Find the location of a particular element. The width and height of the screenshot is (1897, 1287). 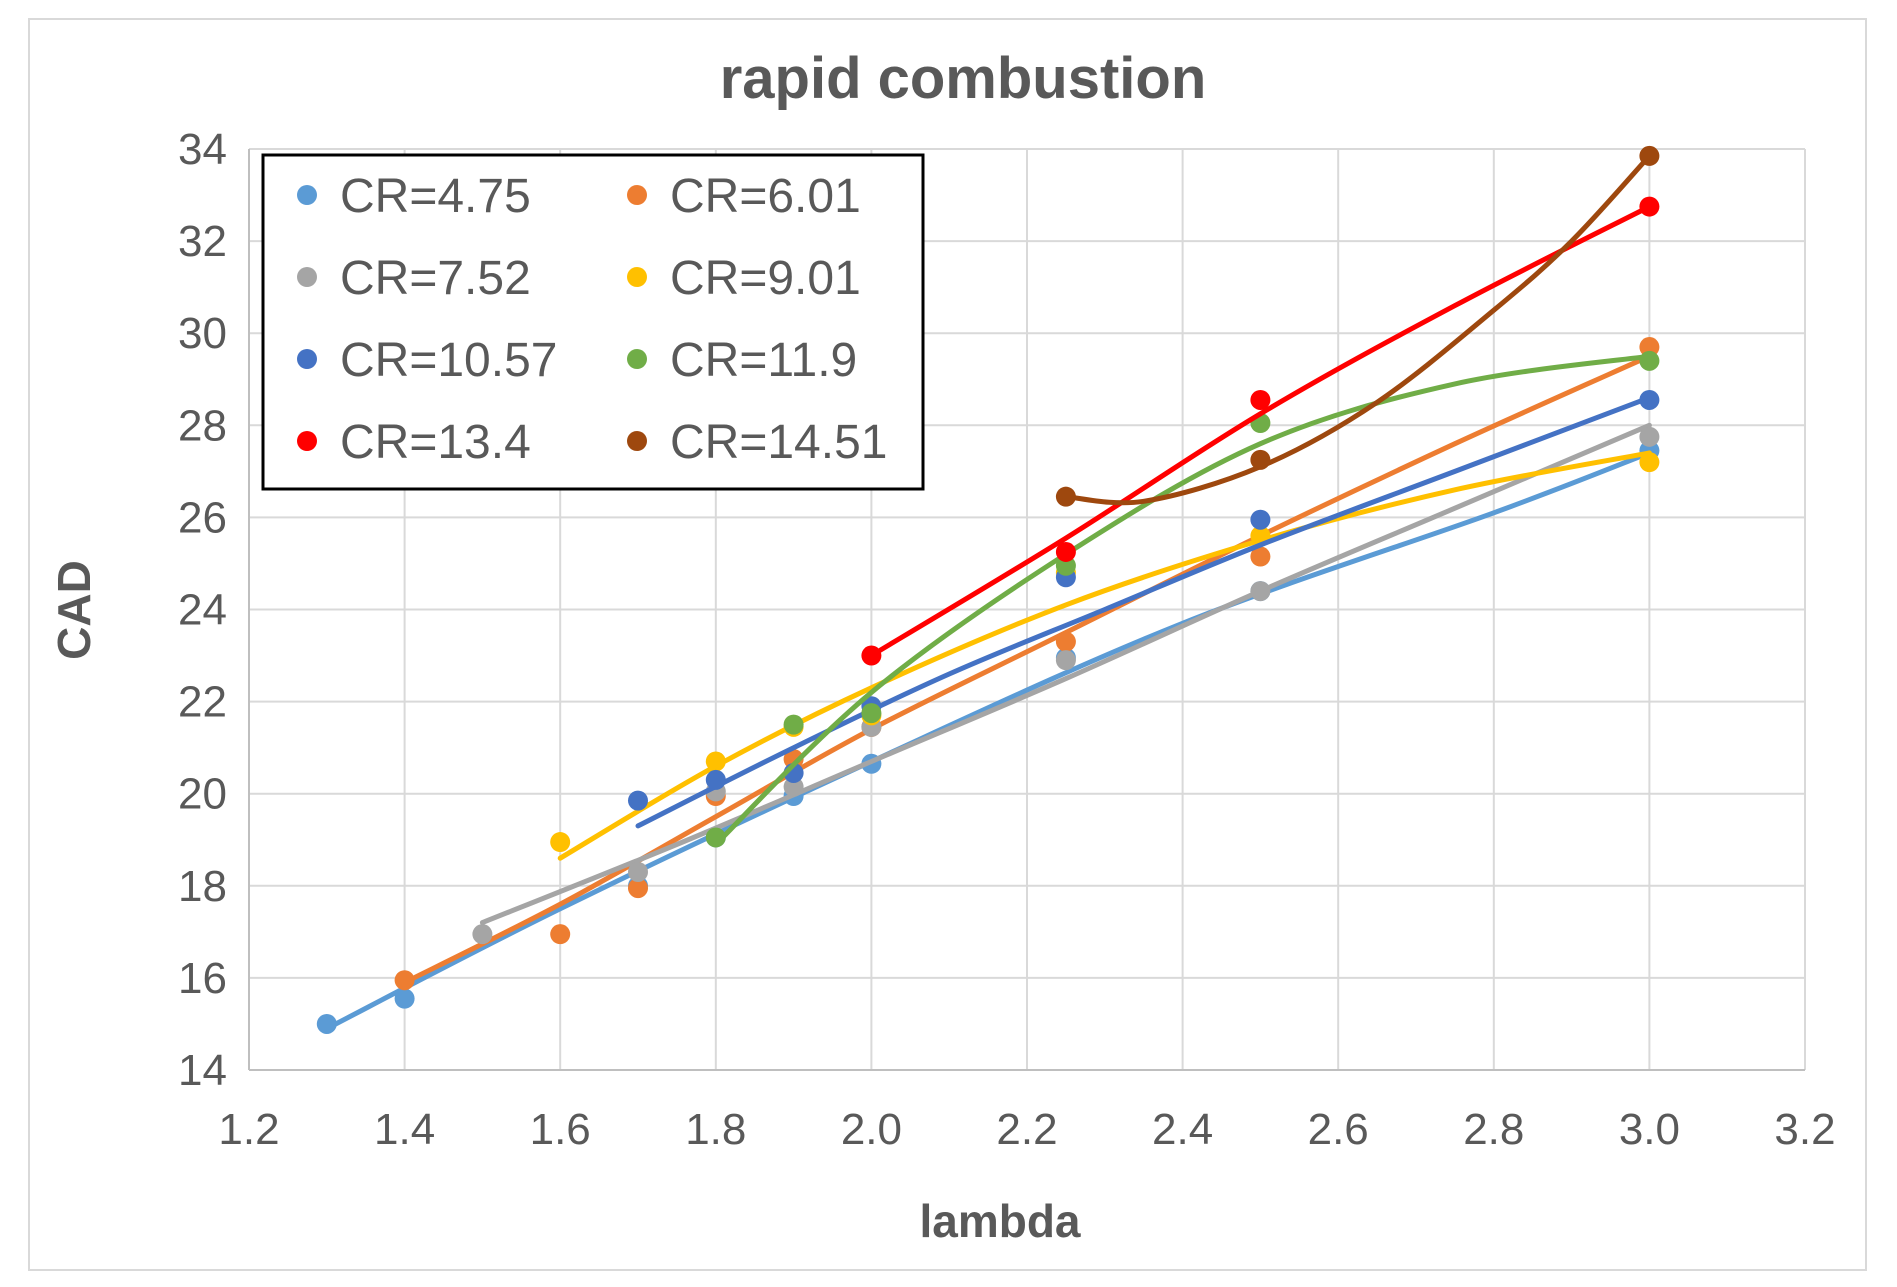

y-tick-label: 14 is located at coordinates (202, 1070).